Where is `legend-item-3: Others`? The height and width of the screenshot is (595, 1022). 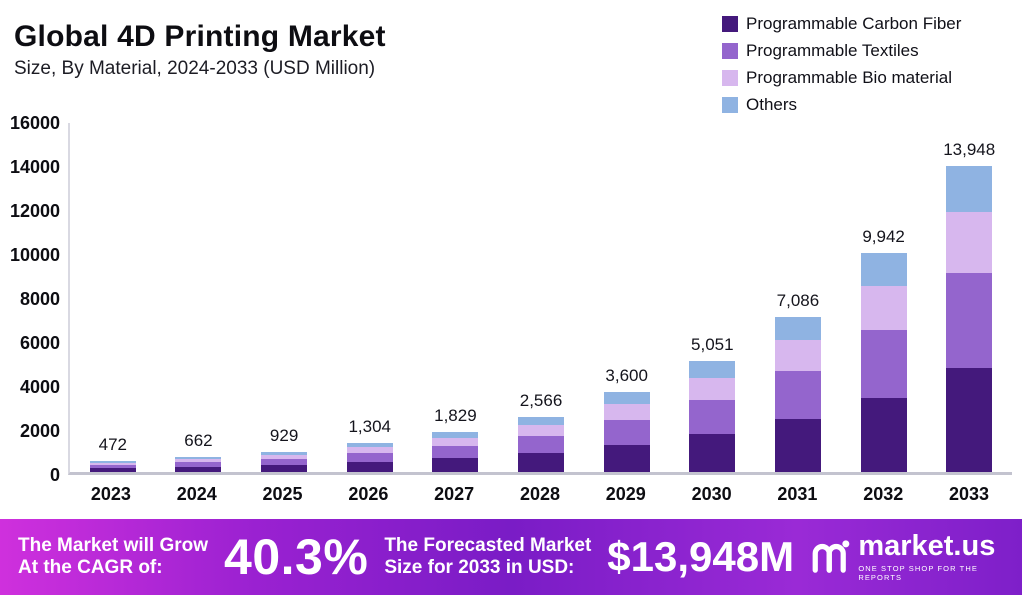
legend-item-3: Others is located at coordinates (863, 105).